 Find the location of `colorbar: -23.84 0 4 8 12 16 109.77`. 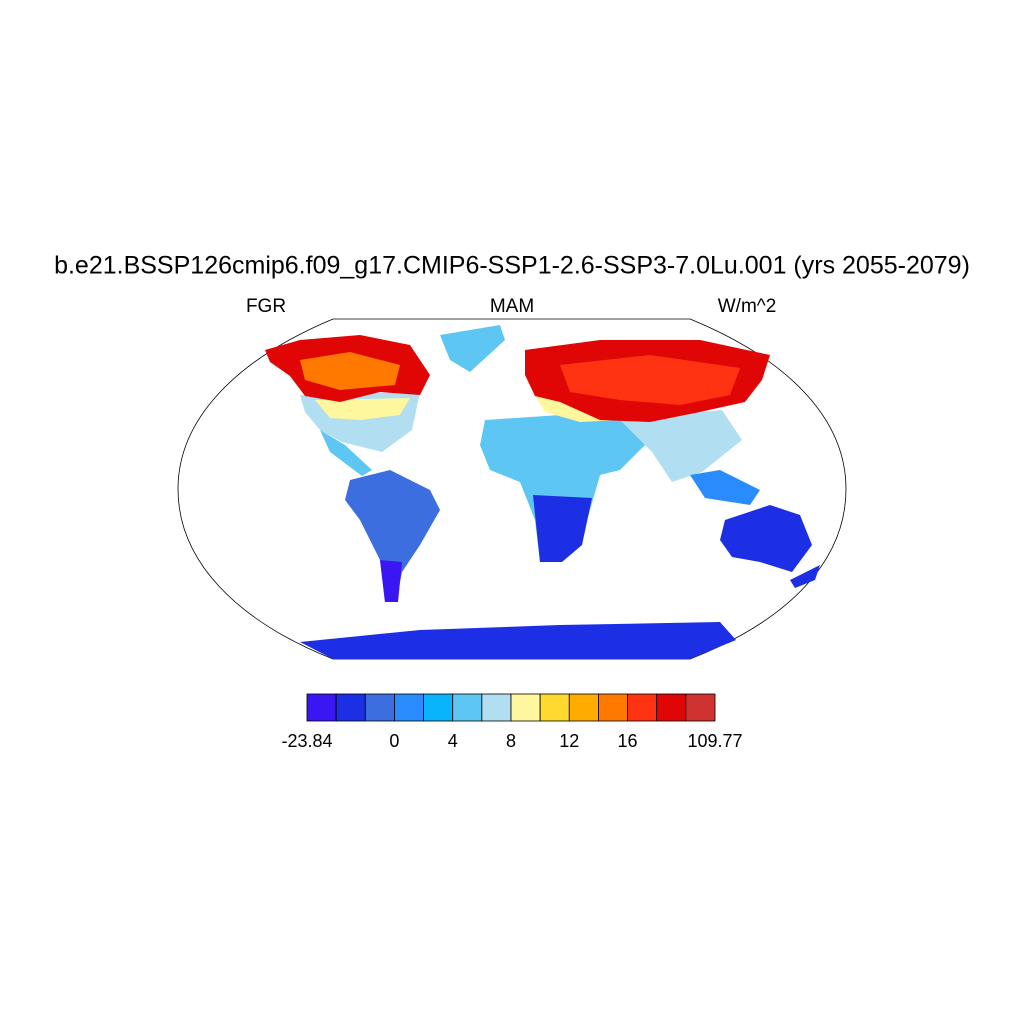

colorbar: -23.84 0 4 8 12 16 109.77 is located at coordinates (512, 722).